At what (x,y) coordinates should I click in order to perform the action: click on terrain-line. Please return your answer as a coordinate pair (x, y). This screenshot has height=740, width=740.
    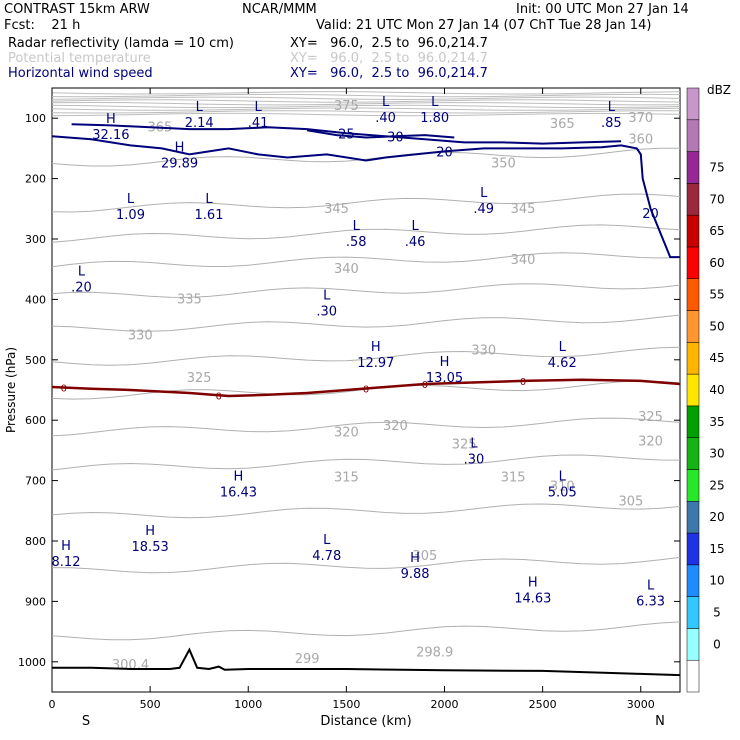
    Looking at the image, I should click on (366, 662).